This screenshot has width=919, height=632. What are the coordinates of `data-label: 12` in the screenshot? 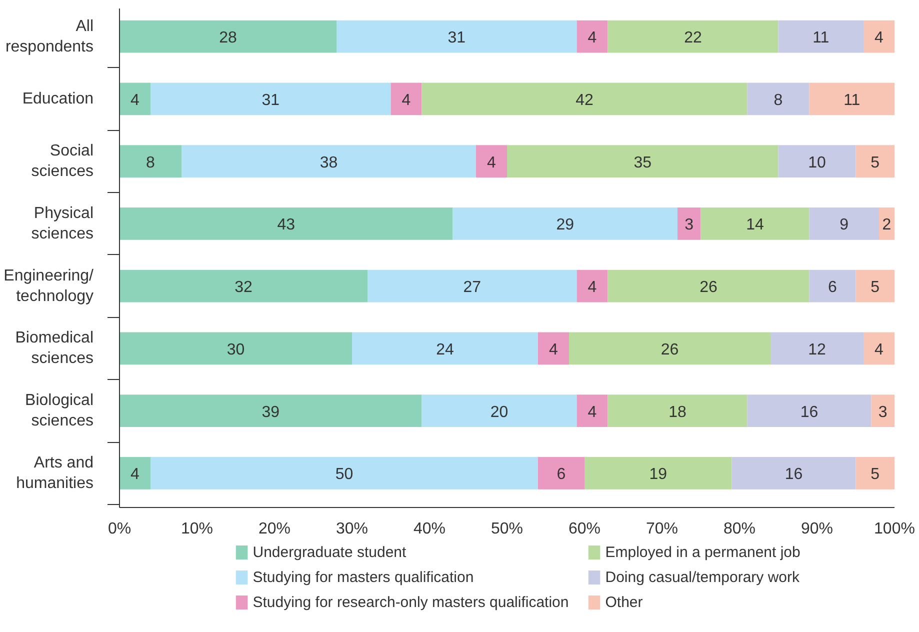 It's located at (817, 349).